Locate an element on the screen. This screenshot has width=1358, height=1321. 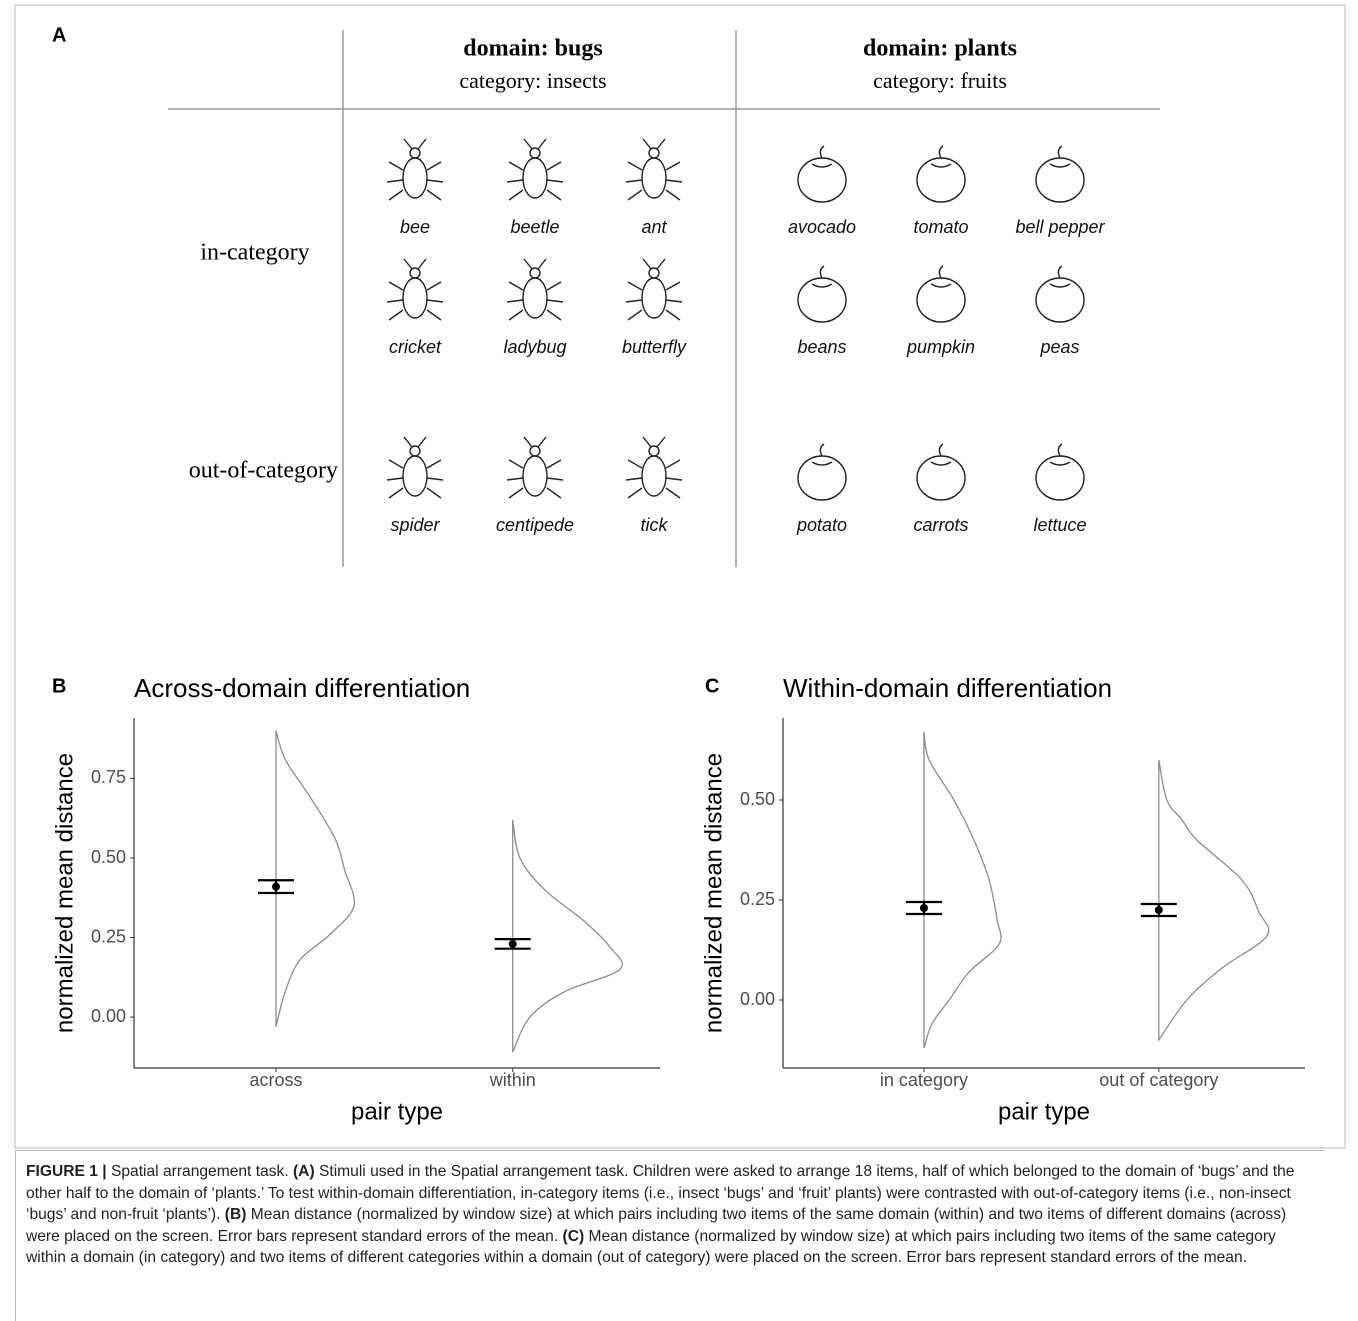
y-tick-label: 0.25 is located at coordinates (108, 936).